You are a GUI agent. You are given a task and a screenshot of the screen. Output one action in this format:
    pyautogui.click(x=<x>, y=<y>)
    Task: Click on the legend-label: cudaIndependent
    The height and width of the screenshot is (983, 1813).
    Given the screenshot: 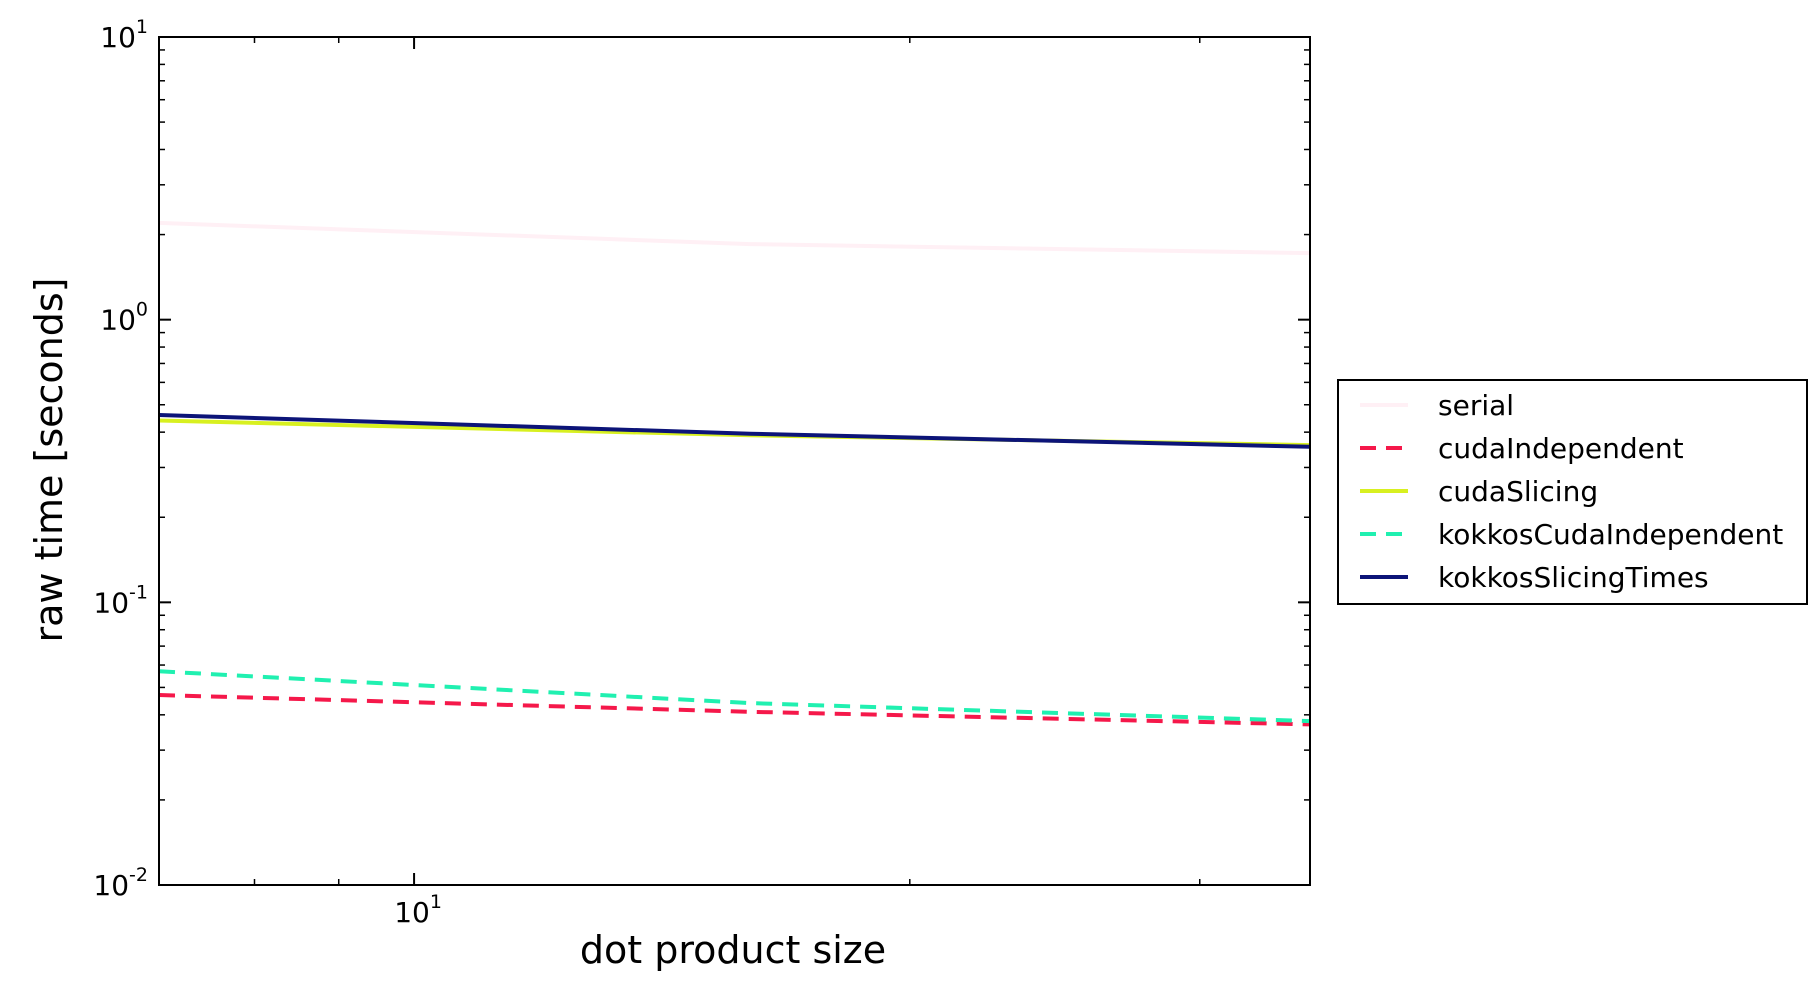 What is the action you would take?
    pyautogui.click(x=1561, y=448)
    